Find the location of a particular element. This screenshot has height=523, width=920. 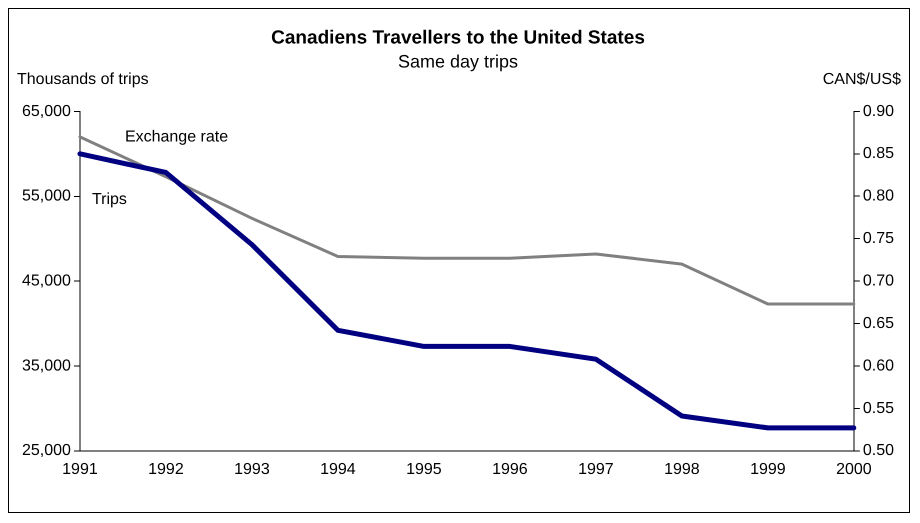

x-tick-label: 1991 is located at coordinates (80, 469).